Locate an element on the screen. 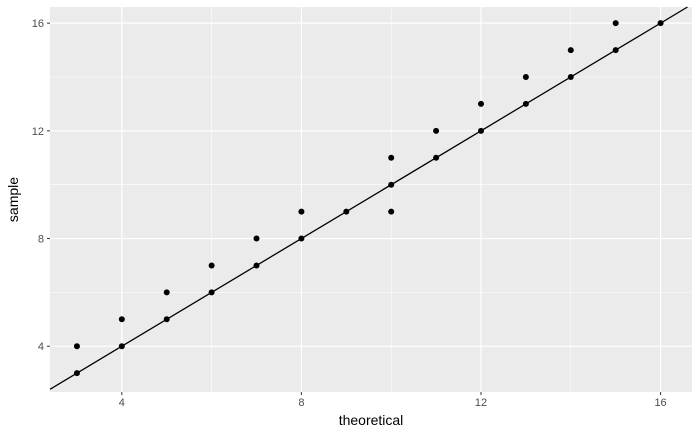 The width and height of the screenshot is (700, 432). y-tick-label: 8 is located at coordinates (41, 240).